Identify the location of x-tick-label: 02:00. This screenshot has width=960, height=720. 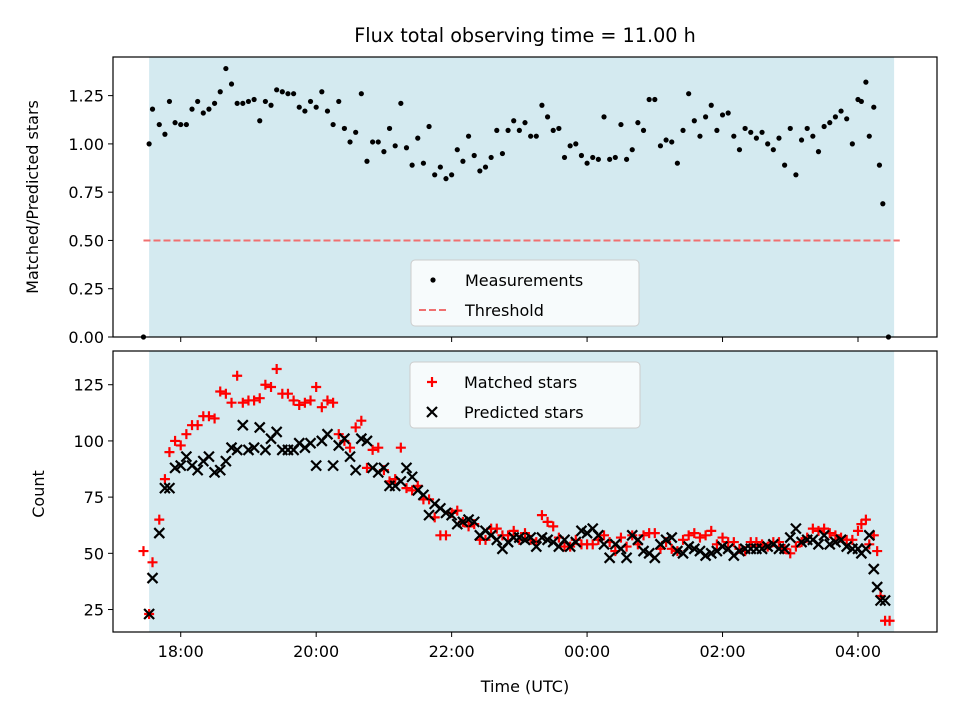
(722, 651).